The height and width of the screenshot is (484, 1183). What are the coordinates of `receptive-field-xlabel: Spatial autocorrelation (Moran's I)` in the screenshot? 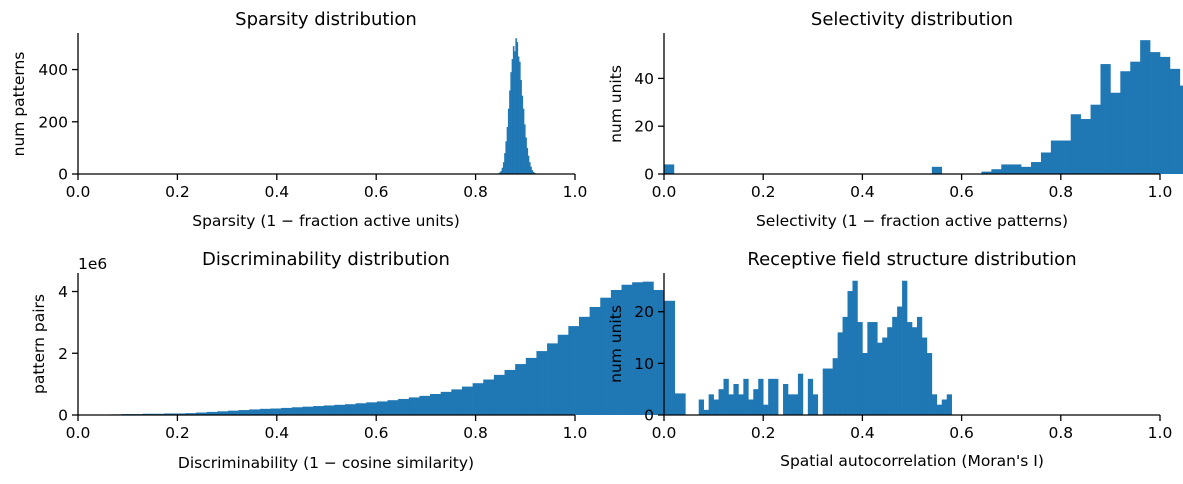 It's located at (912, 461).